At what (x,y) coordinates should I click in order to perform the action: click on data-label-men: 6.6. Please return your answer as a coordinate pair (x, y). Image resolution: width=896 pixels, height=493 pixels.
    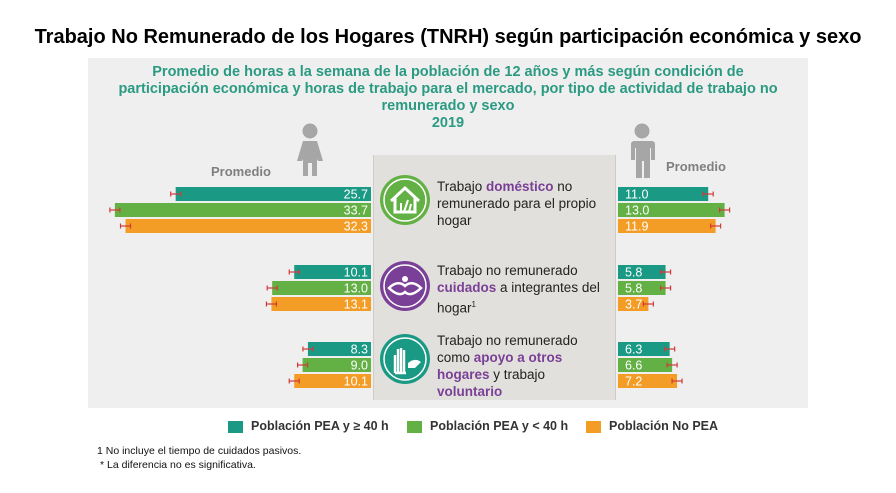
    Looking at the image, I should click on (633, 366).